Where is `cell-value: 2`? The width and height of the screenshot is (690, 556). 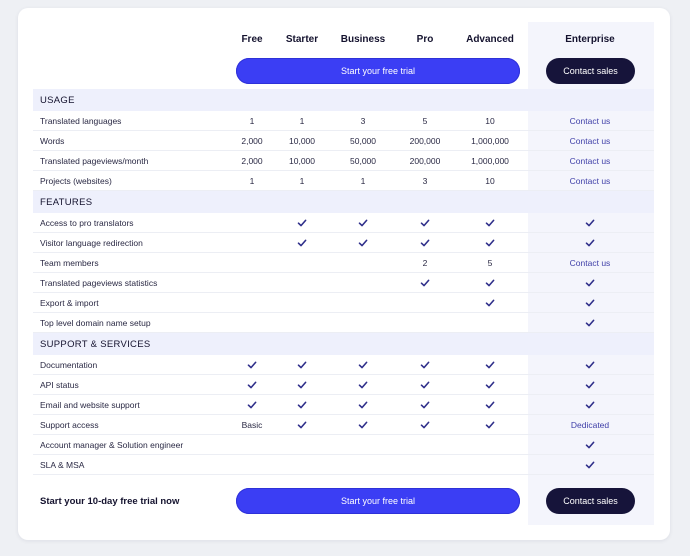 cell-value: 2 is located at coordinates (425, 263).